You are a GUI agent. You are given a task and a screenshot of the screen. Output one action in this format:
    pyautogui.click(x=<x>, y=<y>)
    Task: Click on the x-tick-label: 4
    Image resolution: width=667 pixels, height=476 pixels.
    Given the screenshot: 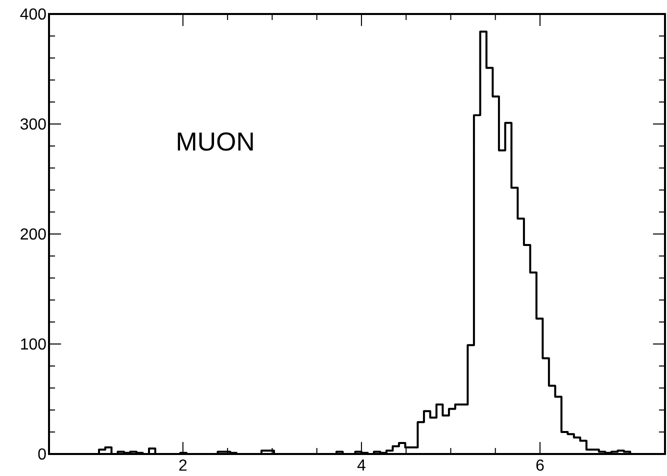 What is the action you would take?
    pyautogui.click(x=361, y=465)
    